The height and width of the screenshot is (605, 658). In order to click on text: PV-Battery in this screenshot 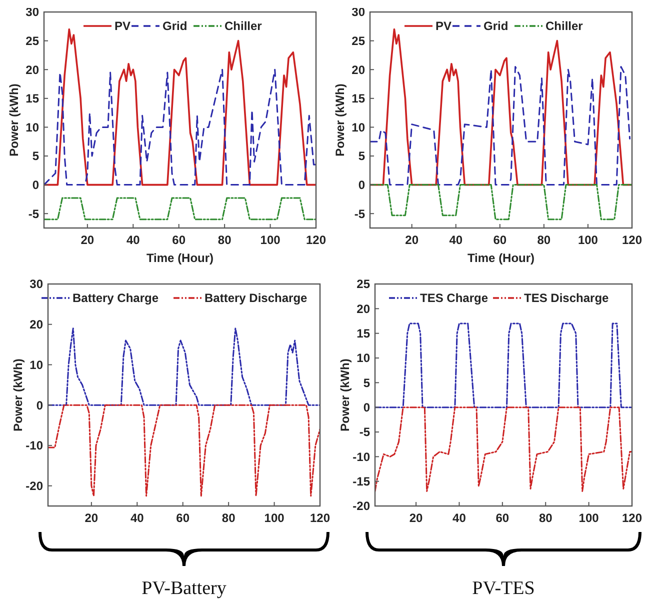, I will do `click(184, 588)`.